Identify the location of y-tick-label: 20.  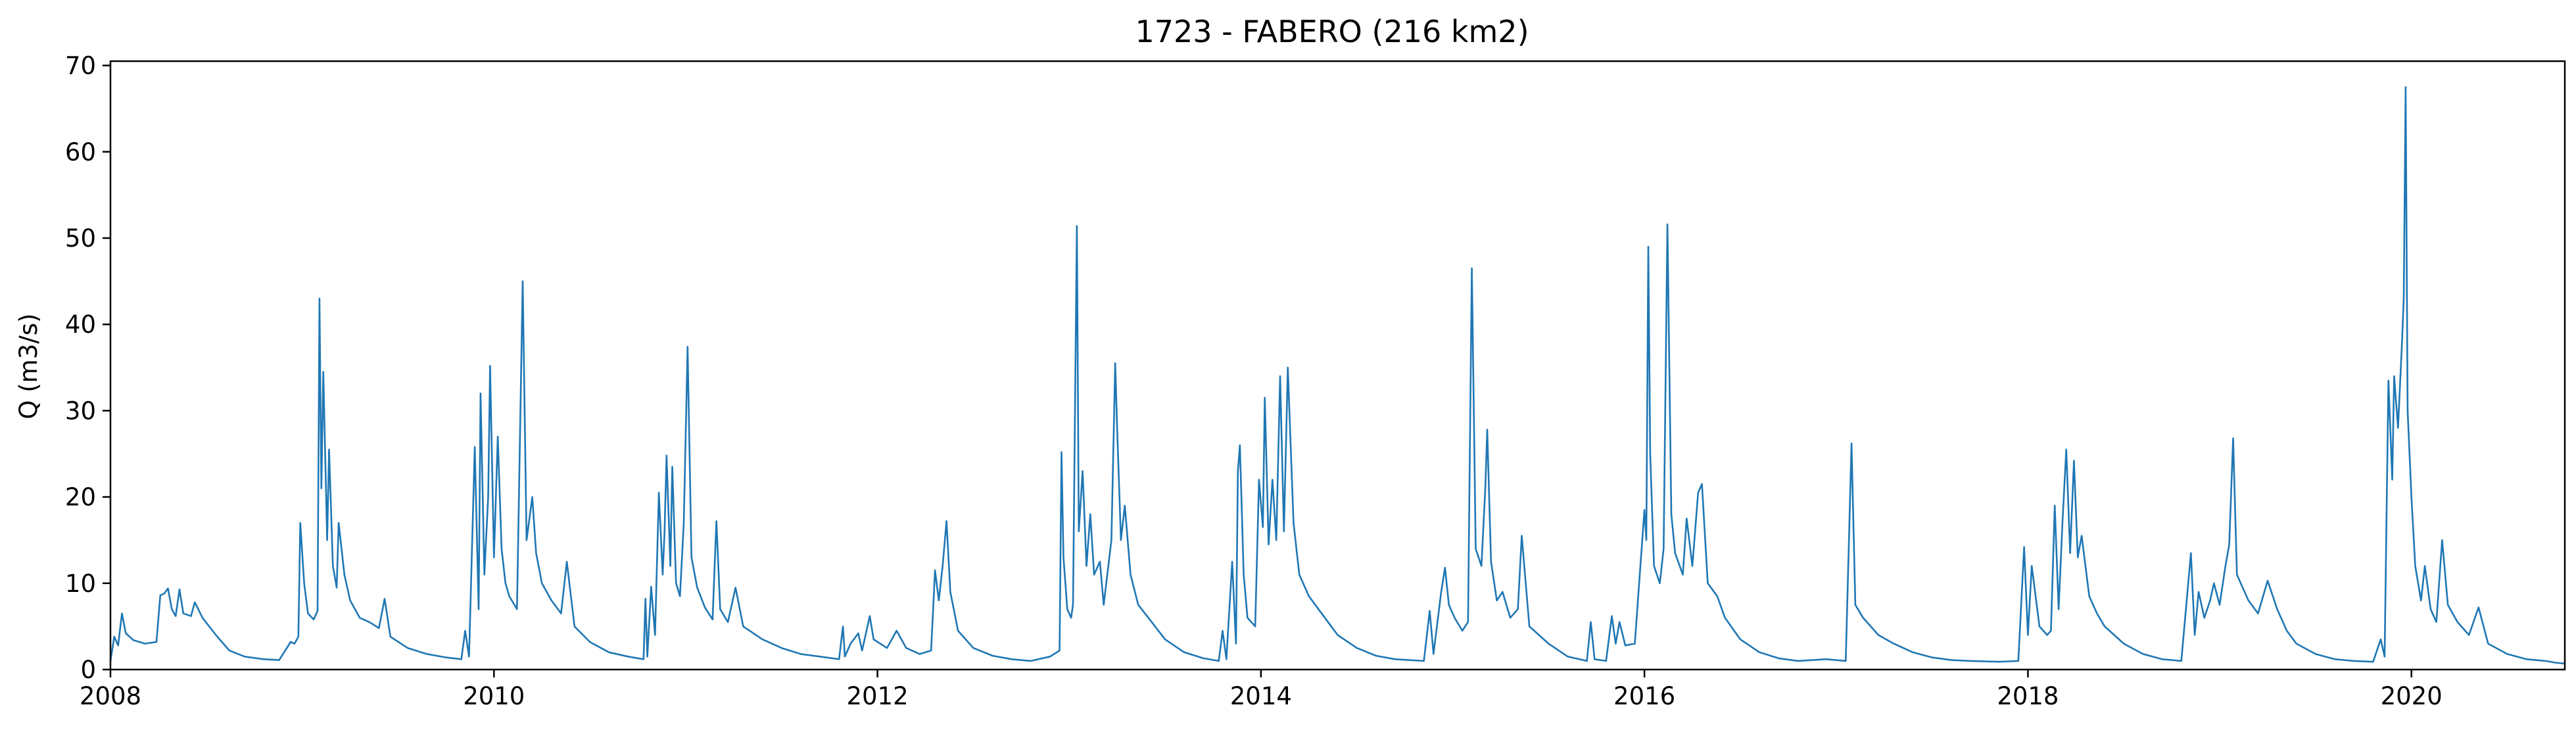
(81, 498).